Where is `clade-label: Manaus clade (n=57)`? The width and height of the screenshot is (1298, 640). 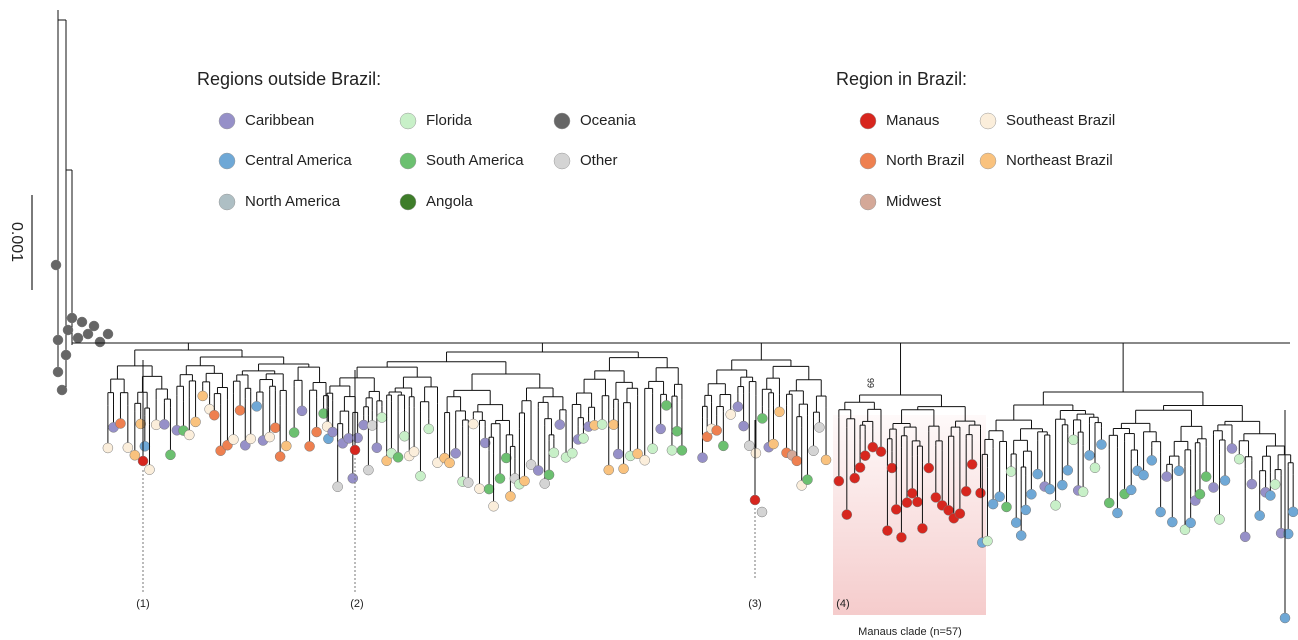 clade-label: Manaus clade (n=57) is located at coordinates (910, 632).